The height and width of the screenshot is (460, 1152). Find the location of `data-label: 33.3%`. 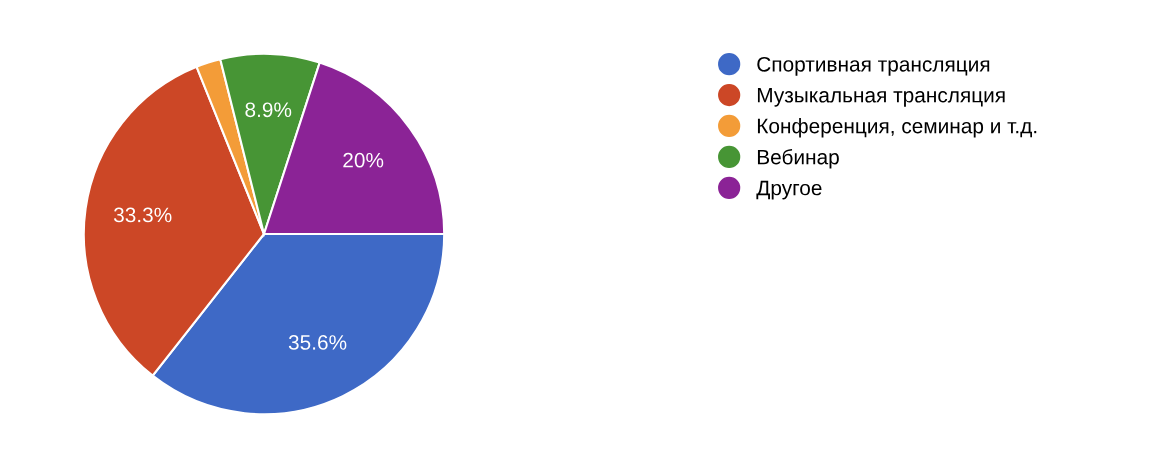

data-label: 33.3% is located at coordinates (142, 215).